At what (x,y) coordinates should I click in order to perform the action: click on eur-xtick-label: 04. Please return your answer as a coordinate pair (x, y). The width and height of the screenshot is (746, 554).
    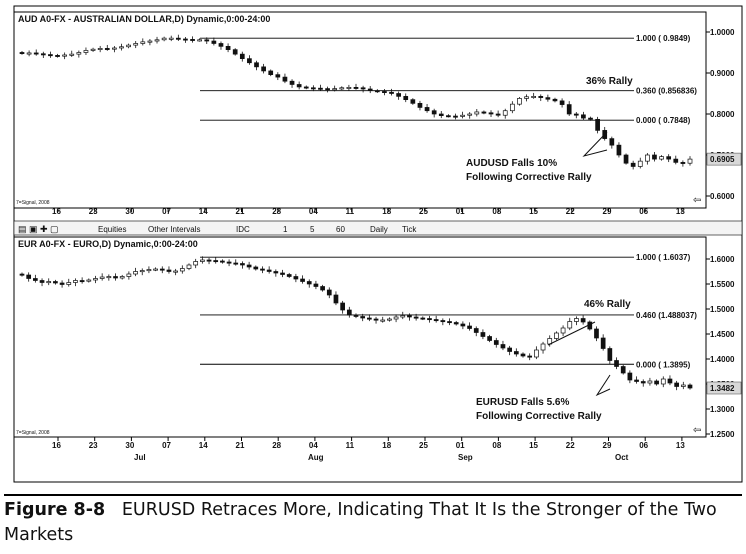
    Looking at the image, I should click on (313, 445).